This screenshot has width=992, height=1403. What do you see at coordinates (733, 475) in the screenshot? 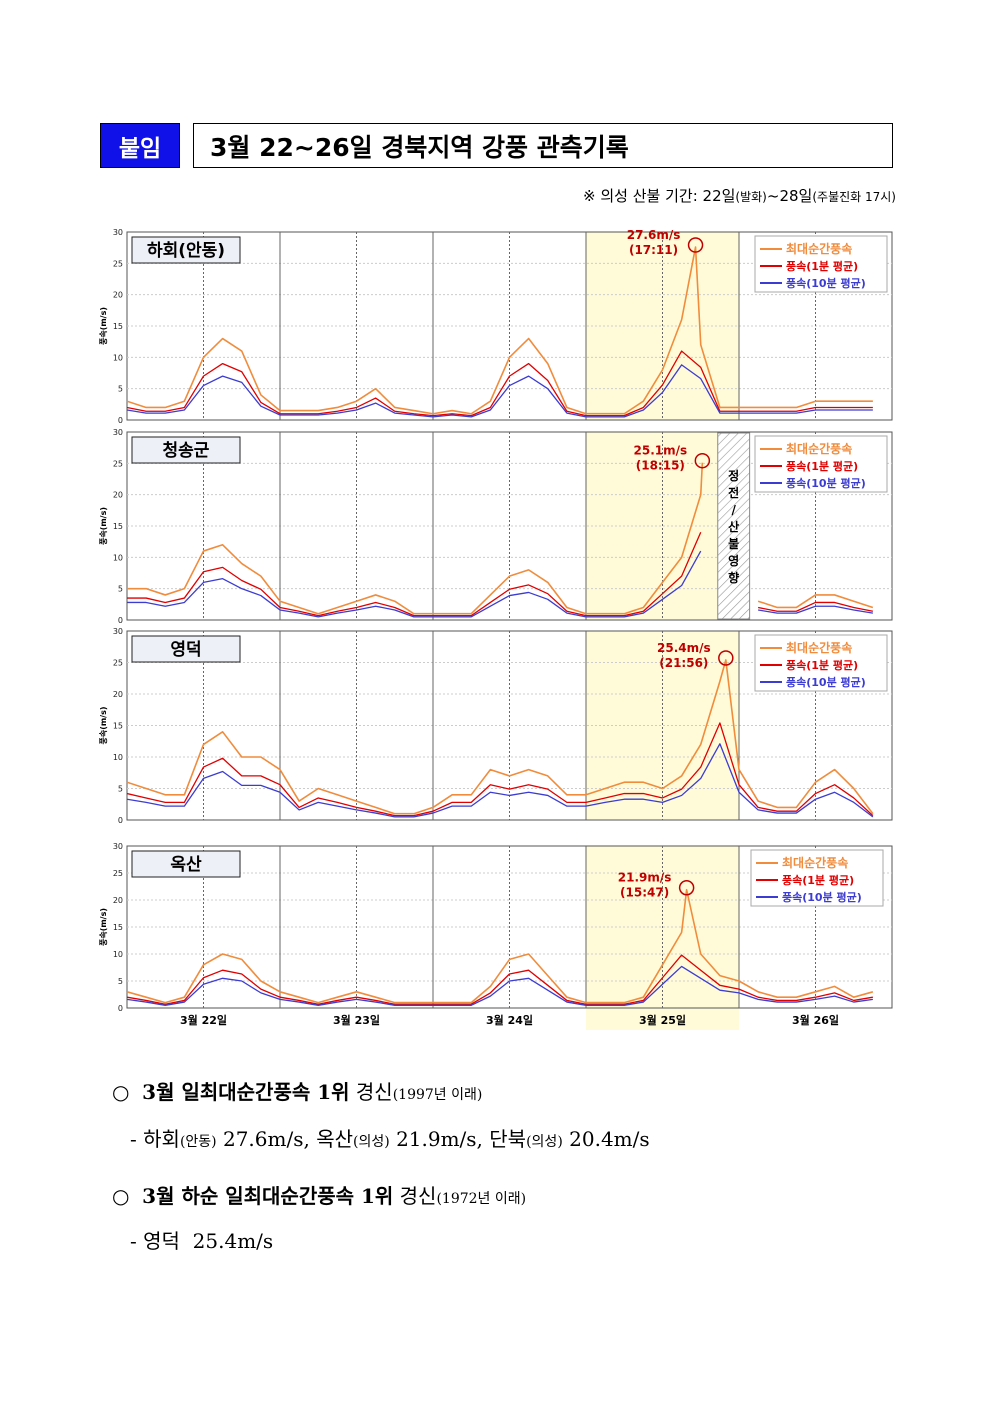
I see `outage-label-char: 정` at bounding box center [733, 475].